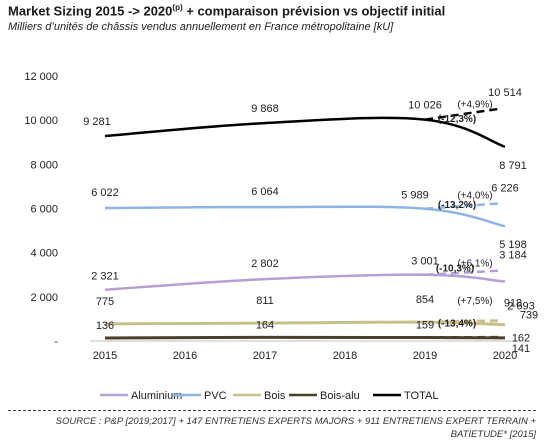  Describe the element at coordinates (457, 205) in the screenshot. I see `growth-actual-label: (-13,2%)` at that location.